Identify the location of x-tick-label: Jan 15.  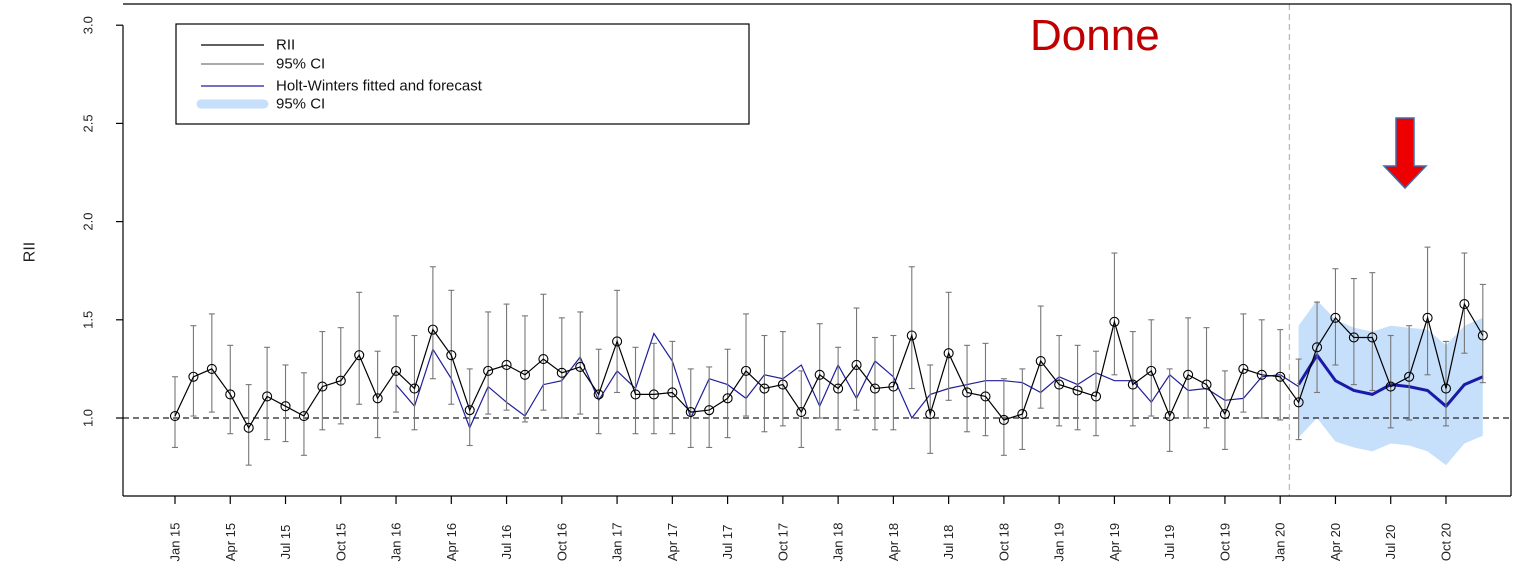
(175, 541).